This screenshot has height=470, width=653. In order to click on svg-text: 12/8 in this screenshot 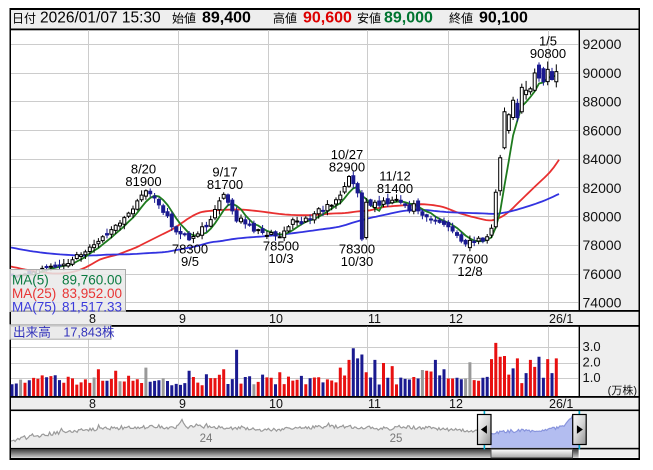, I will do `click(469, 271)`.